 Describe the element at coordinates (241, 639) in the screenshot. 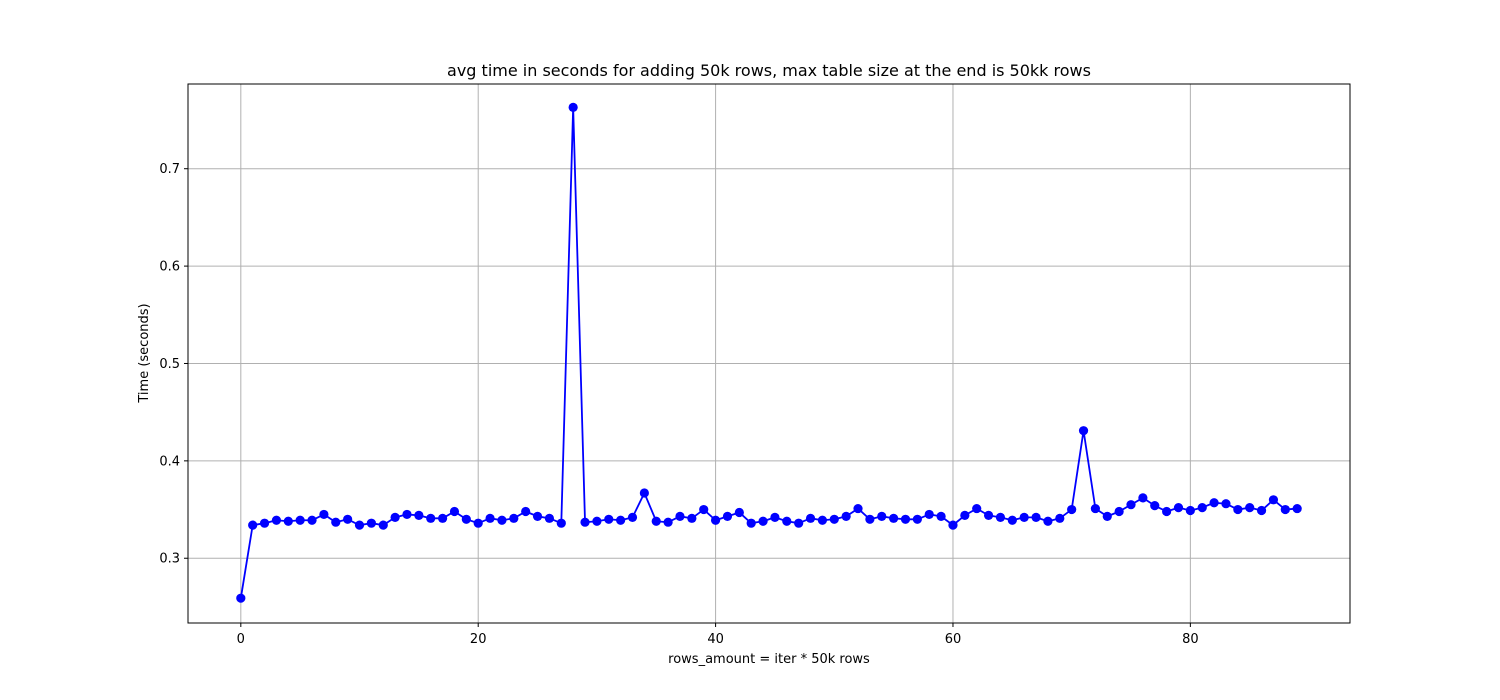

I see `x-tick-label: 0` at that location.